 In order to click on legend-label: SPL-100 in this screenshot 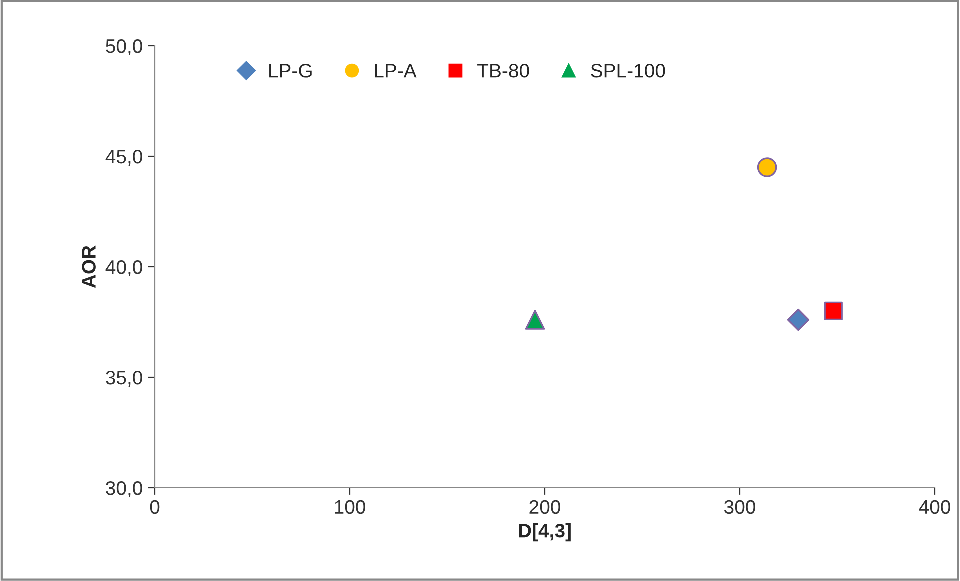, I will do `click(628, 71)`.